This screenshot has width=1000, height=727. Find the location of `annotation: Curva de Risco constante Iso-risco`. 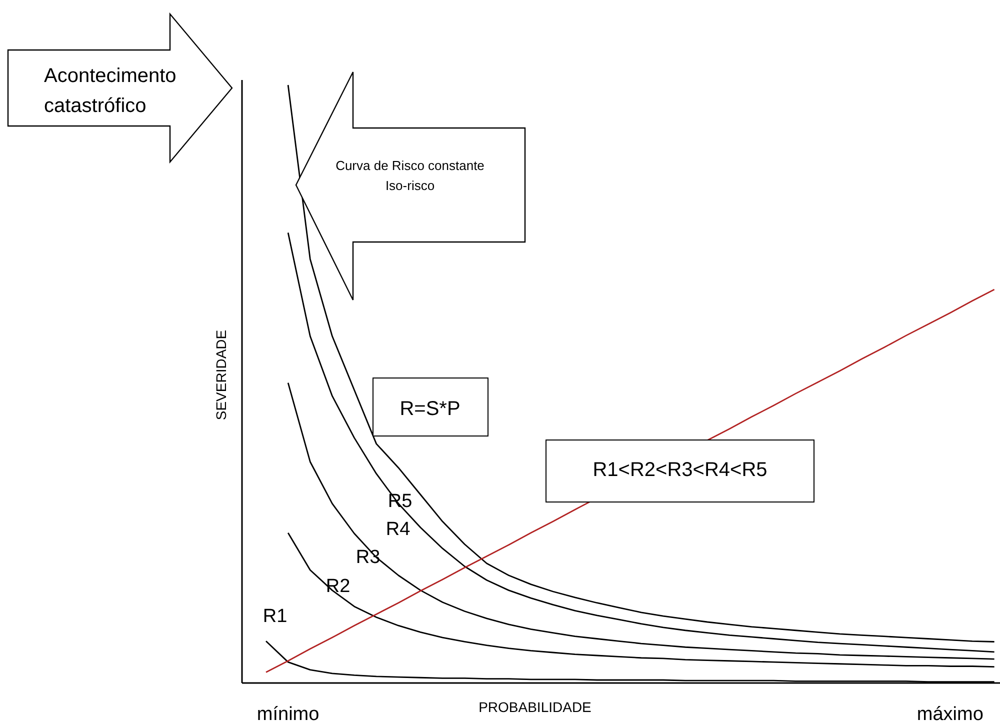

annotation: Curva de Risco constante Iso-risco is located at coordinates (410, 175).